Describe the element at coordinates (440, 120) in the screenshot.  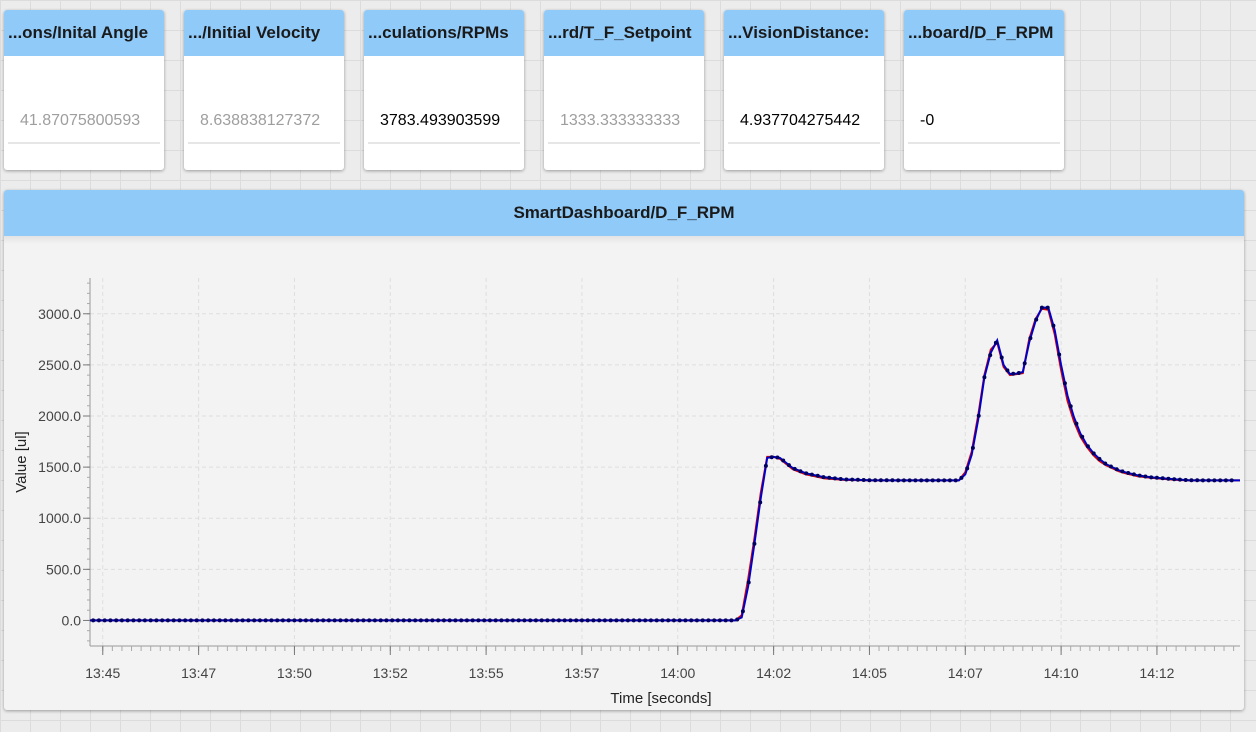
I see `tile-value: 3783.493903599` at that location.